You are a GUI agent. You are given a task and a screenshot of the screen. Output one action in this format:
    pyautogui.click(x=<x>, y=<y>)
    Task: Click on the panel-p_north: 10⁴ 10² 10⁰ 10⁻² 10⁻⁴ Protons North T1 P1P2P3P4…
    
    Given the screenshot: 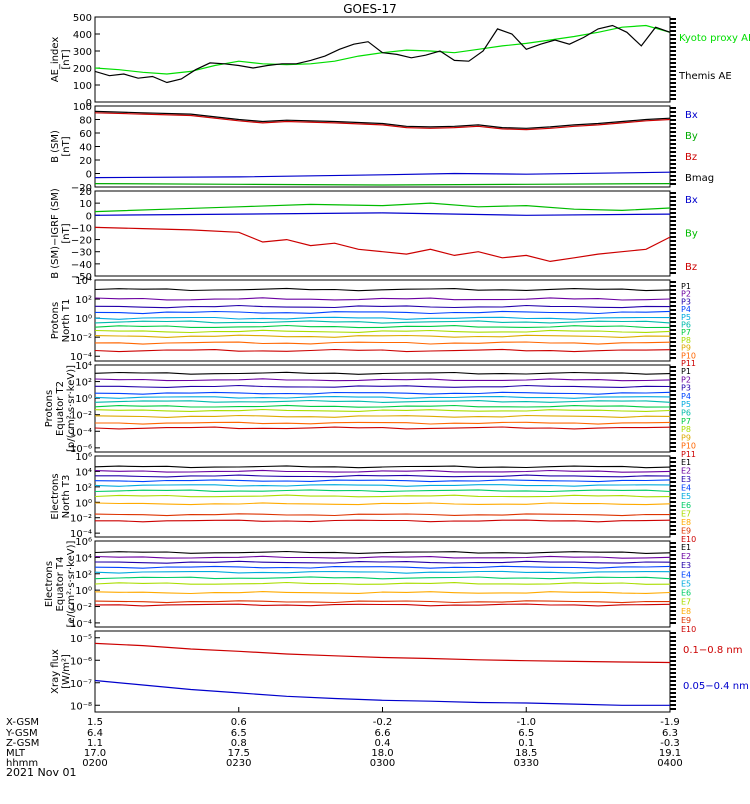 What is the action you would take?
    pyautogui.click(x=373, y=322)
    